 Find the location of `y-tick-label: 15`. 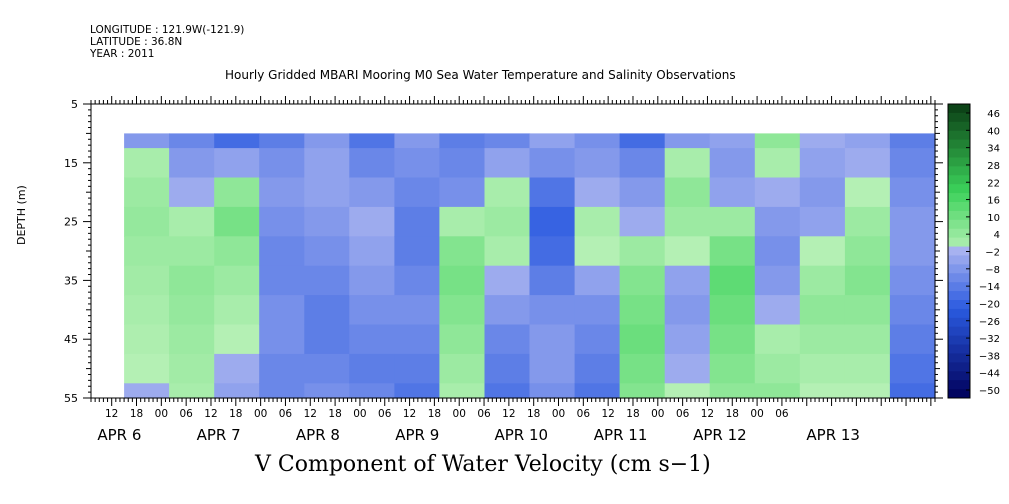

y-tick-label: 15 is located at coordinates (71, 163).